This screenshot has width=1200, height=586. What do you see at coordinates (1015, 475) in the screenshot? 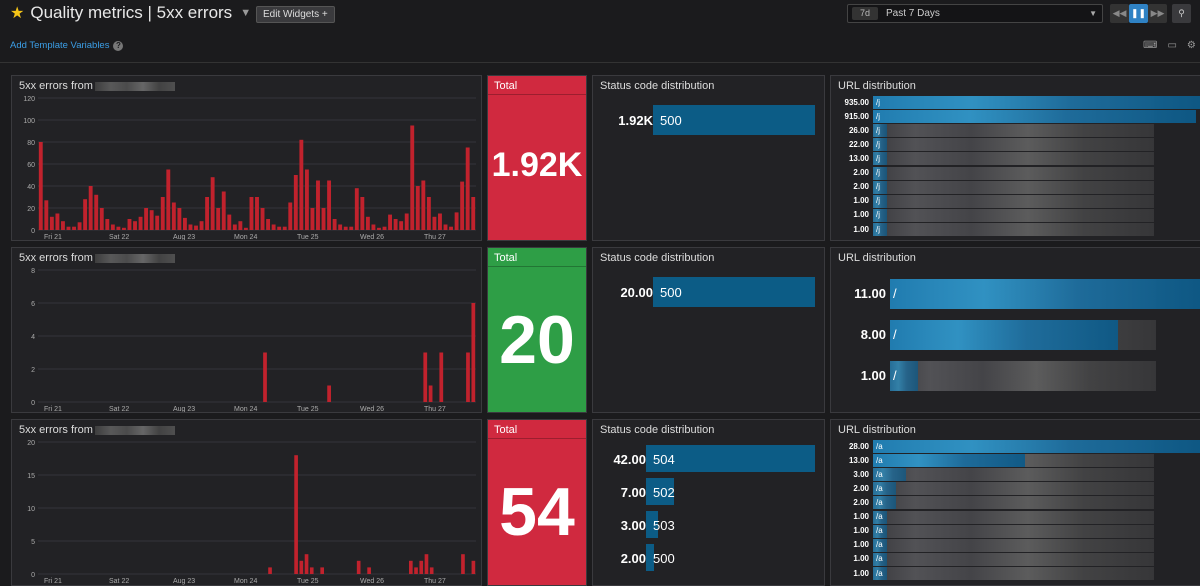
I see `url-row: 3.00/a` at bounding box center [1015, 475].